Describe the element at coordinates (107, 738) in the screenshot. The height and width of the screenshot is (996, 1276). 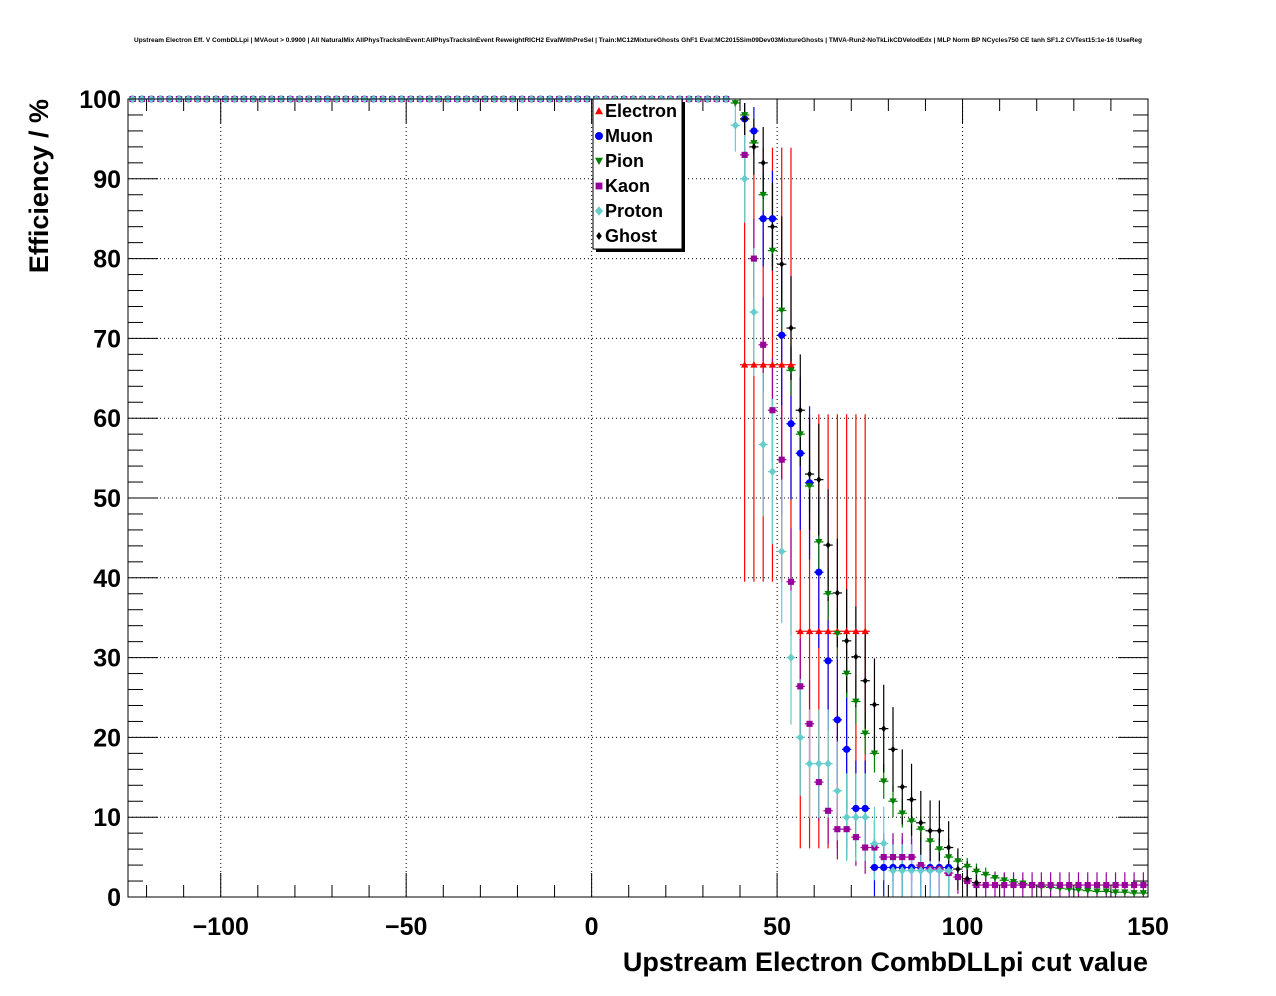
I see `y-tick-label: 20` at that location.